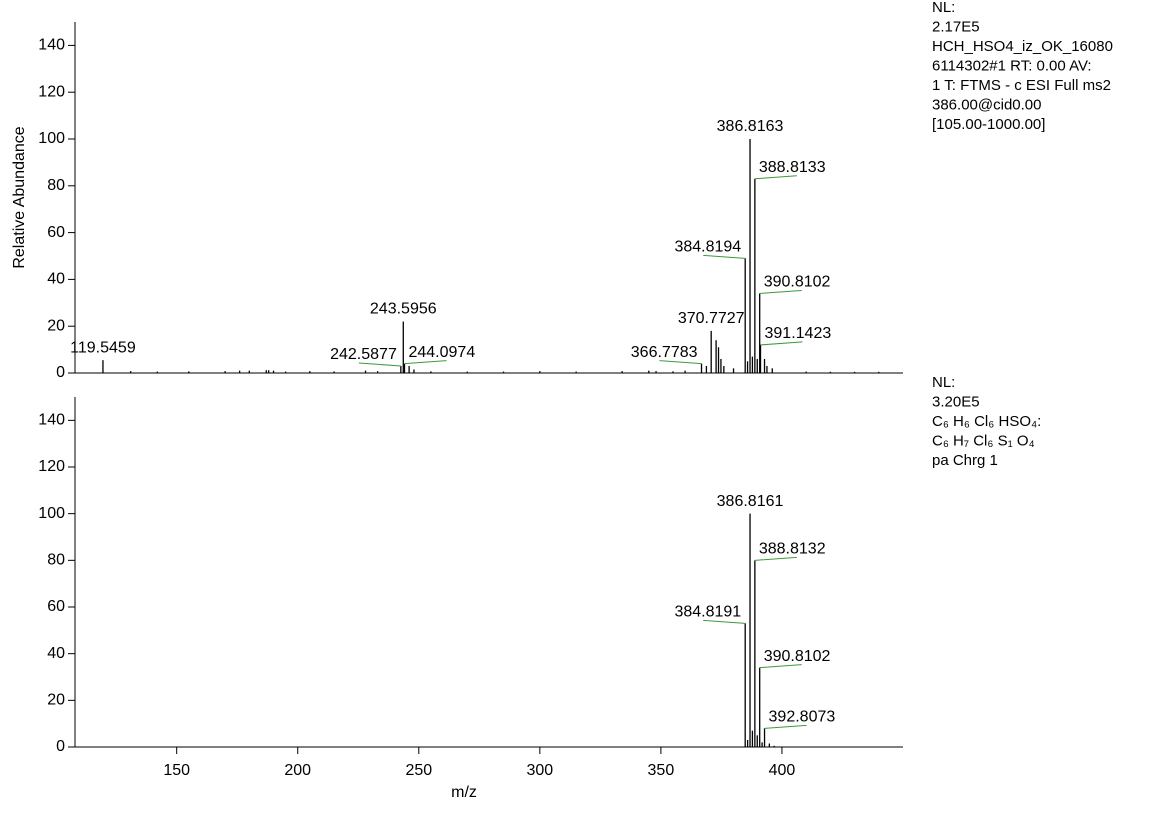 The image size is (1168, 823). What do you see at coordinates (664, 352) in the screenshot?
I see `peak-label: 366.7783` at bounding box center [664, 352].